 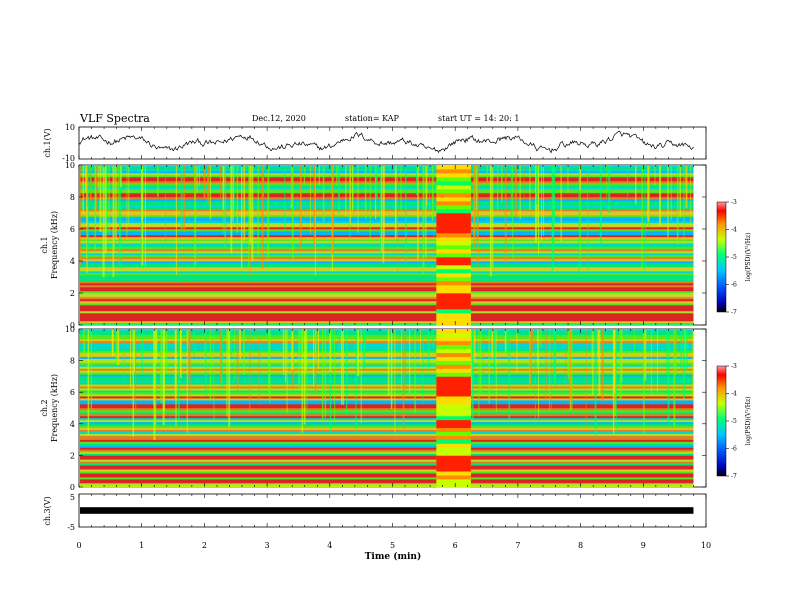 I want to click on time-tick-label: 2, so click(x=204, y=545).